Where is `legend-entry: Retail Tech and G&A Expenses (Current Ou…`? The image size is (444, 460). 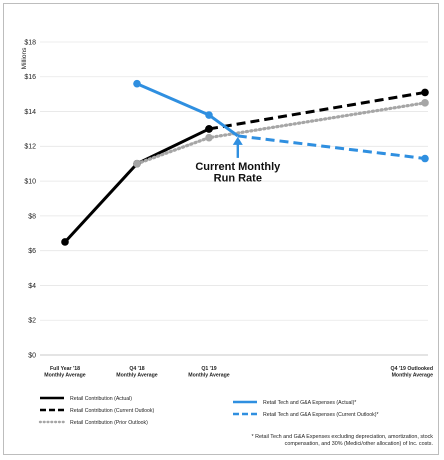 legend-entry: Retail Tech and G&A Expenses (Current Ou… is located at coordinates (321, 415).